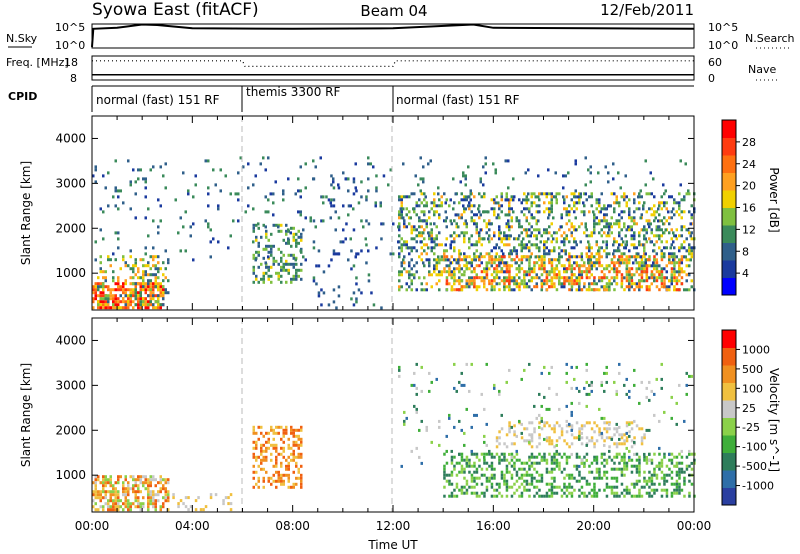 This screenshot has height=554, width=800. What do you see at coordinates (647, 10) in the screenshot?
I see `date-title: 12/Feb/2011` at bounding box center [647, 10].